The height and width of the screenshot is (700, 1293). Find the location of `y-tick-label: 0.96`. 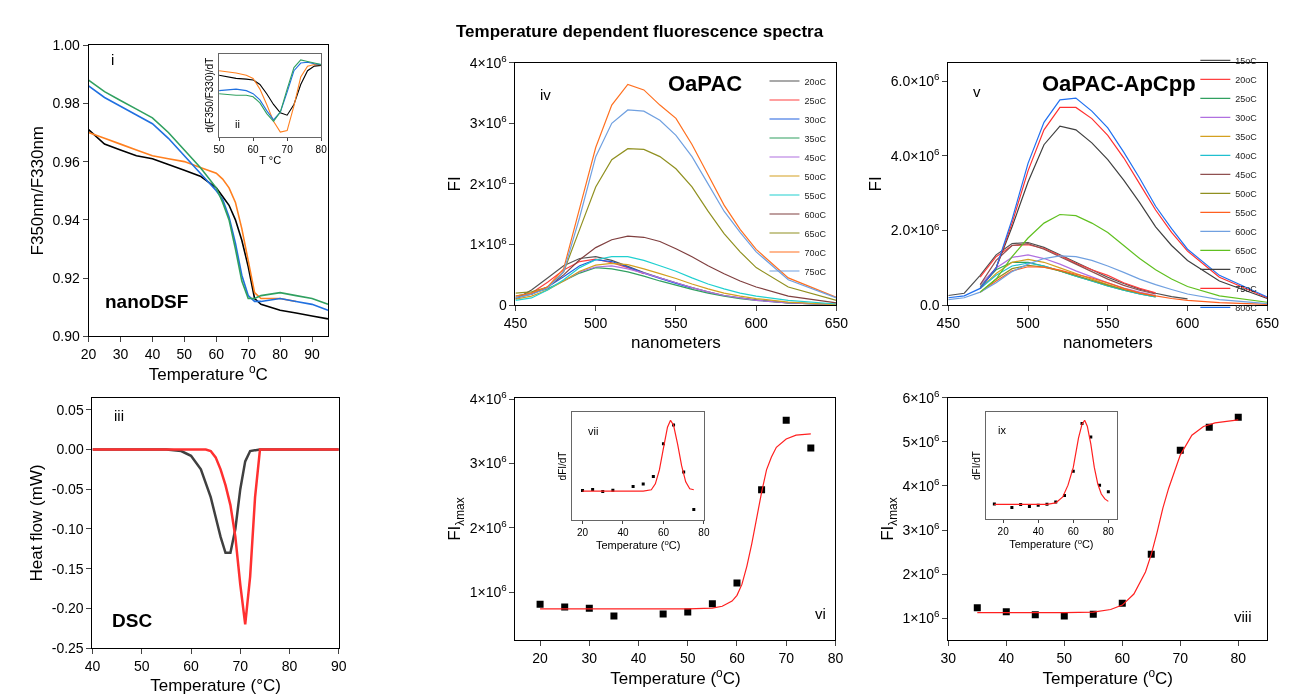

y-tick-label: 0.96 is located at coordinates (66, 161).